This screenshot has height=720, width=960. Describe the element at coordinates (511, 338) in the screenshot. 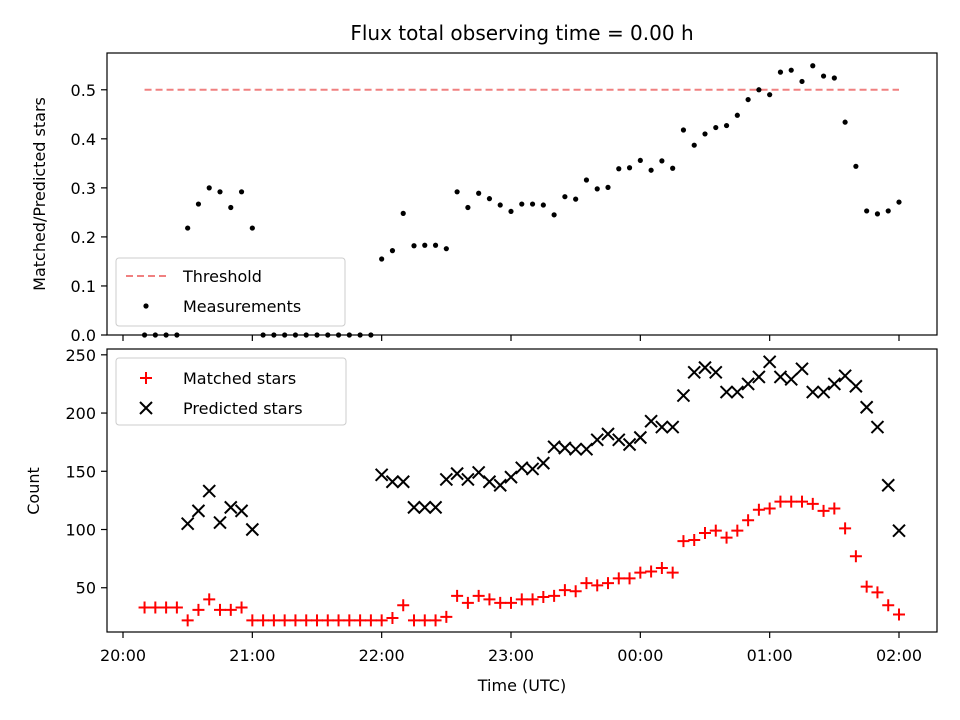

I see `top-panel-xticks` at that location.